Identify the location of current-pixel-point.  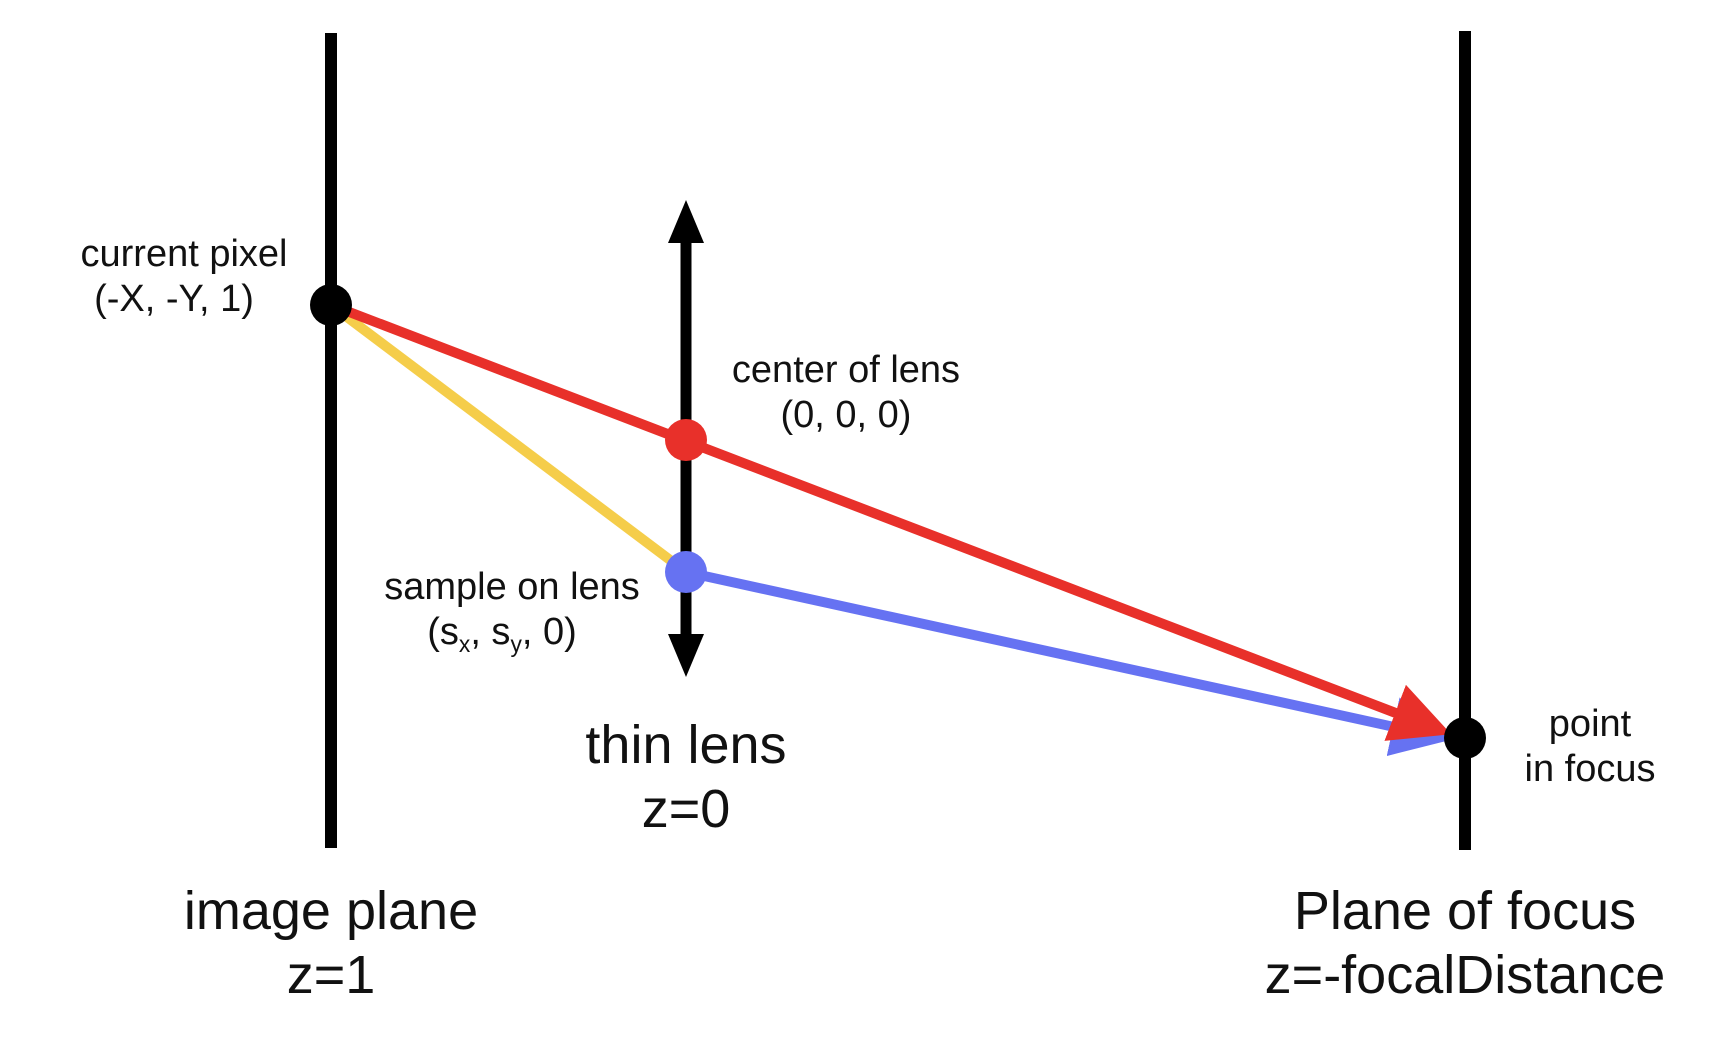
(331, 305).